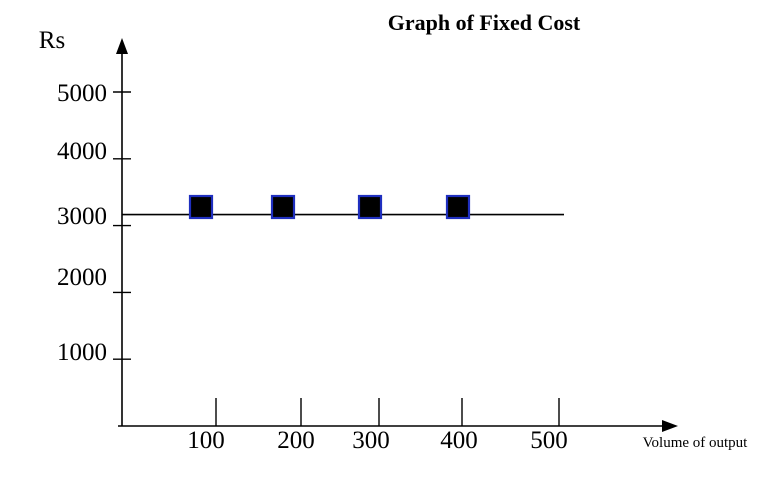  What do you see at coordinates (549, 440) in the screenshot?
I see `x-tick-label: 500` at bounding box center [549, 440].